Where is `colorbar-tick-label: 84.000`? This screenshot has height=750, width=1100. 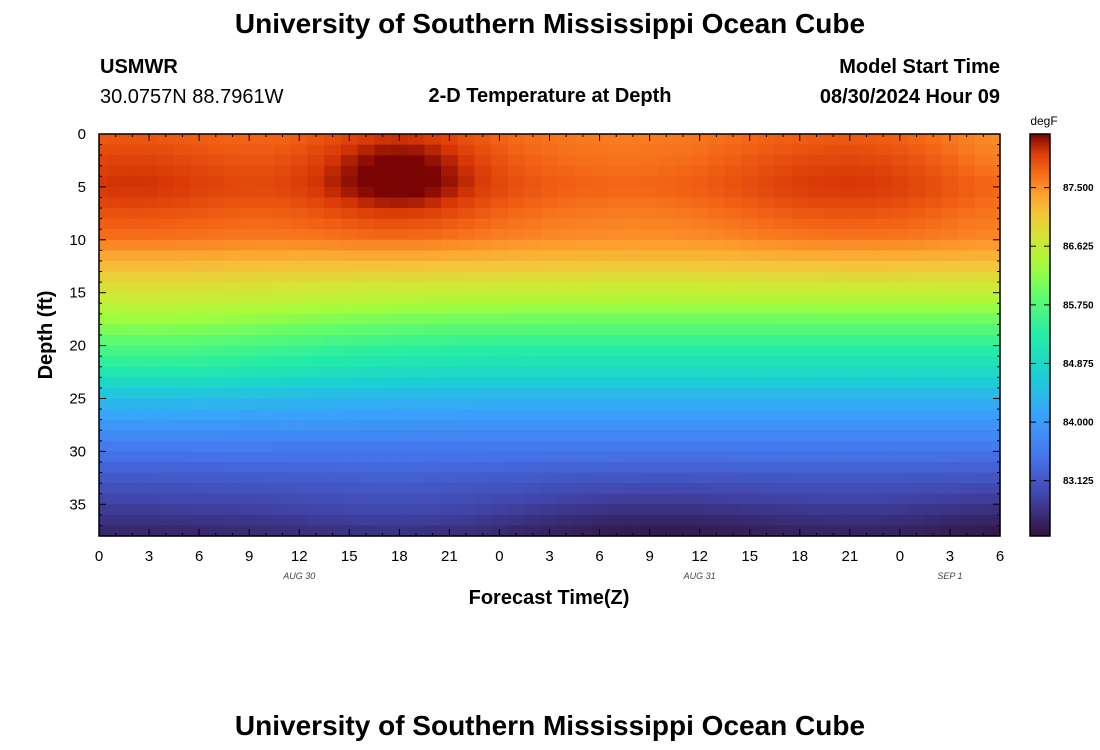
colorbar-tick-label: 84.000 is located at coordinates (1078, 423).